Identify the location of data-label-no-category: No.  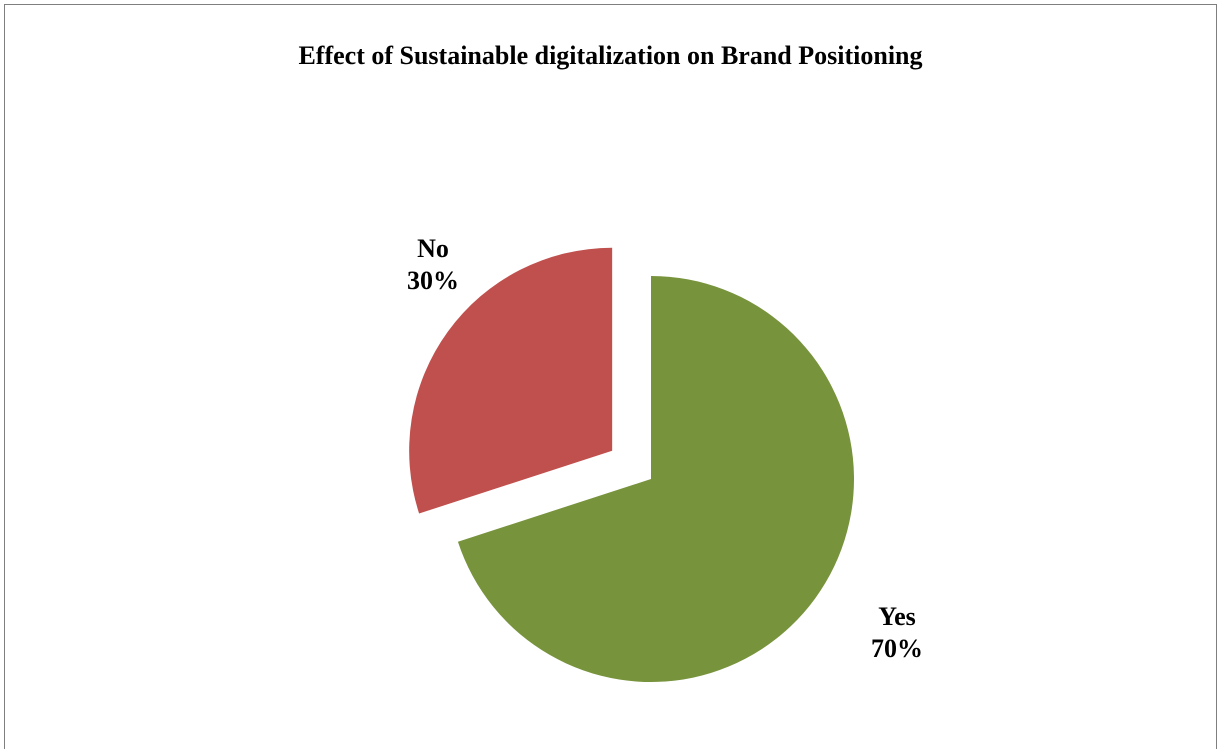
(433, 248).